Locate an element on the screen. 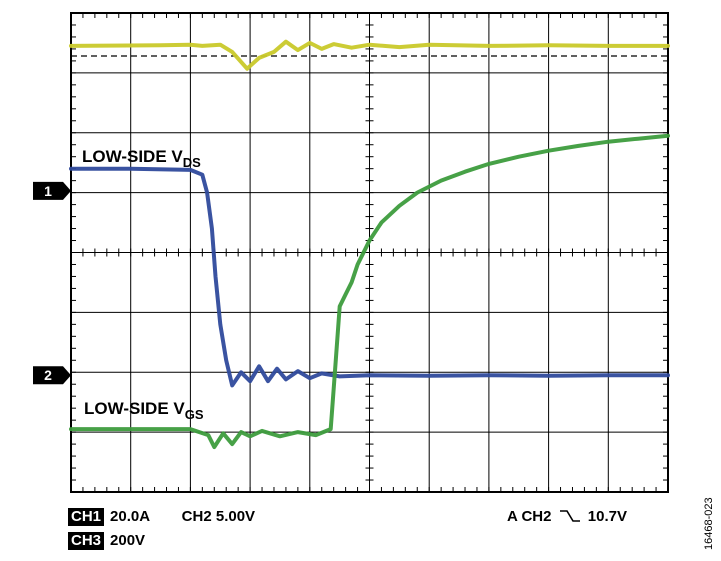 This screenshot has width=721, height=561. channel-marker-2: 2 is located at coordinates (52, 375).